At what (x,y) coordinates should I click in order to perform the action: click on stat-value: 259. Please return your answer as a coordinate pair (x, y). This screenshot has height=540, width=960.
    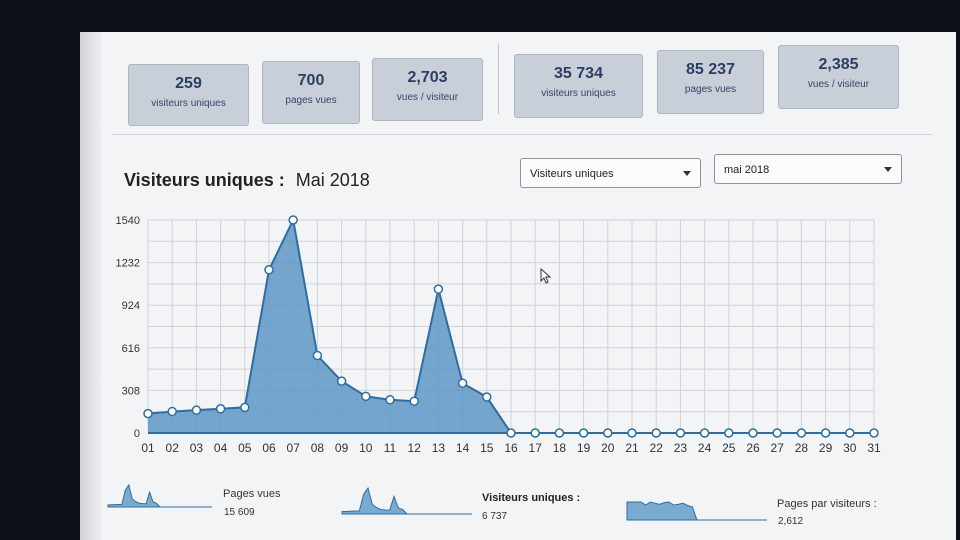
    Looking at the image, I should click on (188, 83).